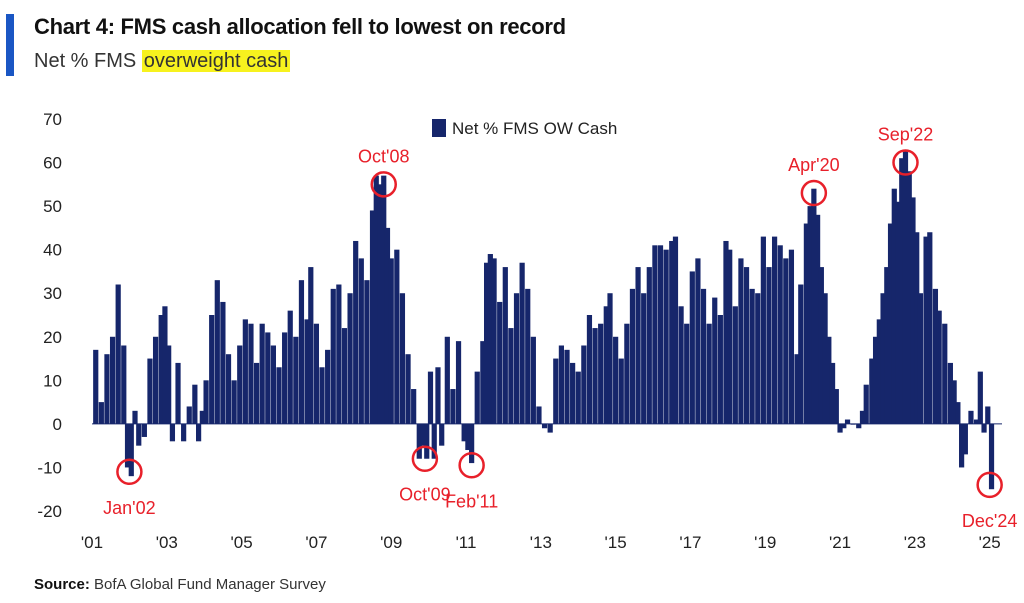  What do you see at coordinates (216, 61) in the screenshot?
I see `subtitle-highlight: overweight cash` at bounding box center [216, 61].